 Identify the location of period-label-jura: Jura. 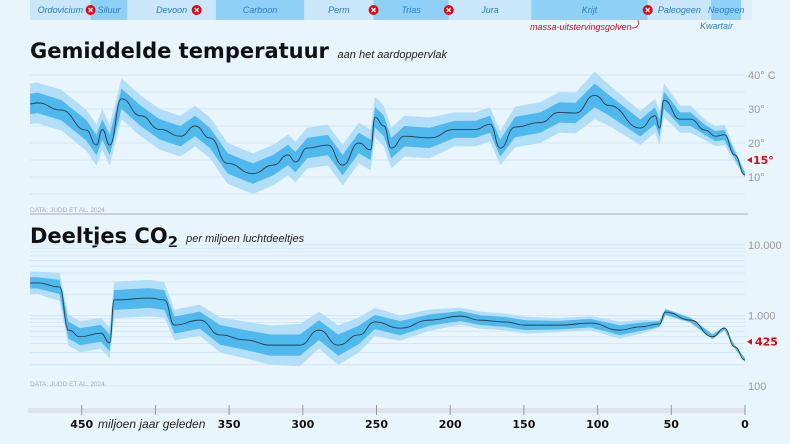
(489, 10).